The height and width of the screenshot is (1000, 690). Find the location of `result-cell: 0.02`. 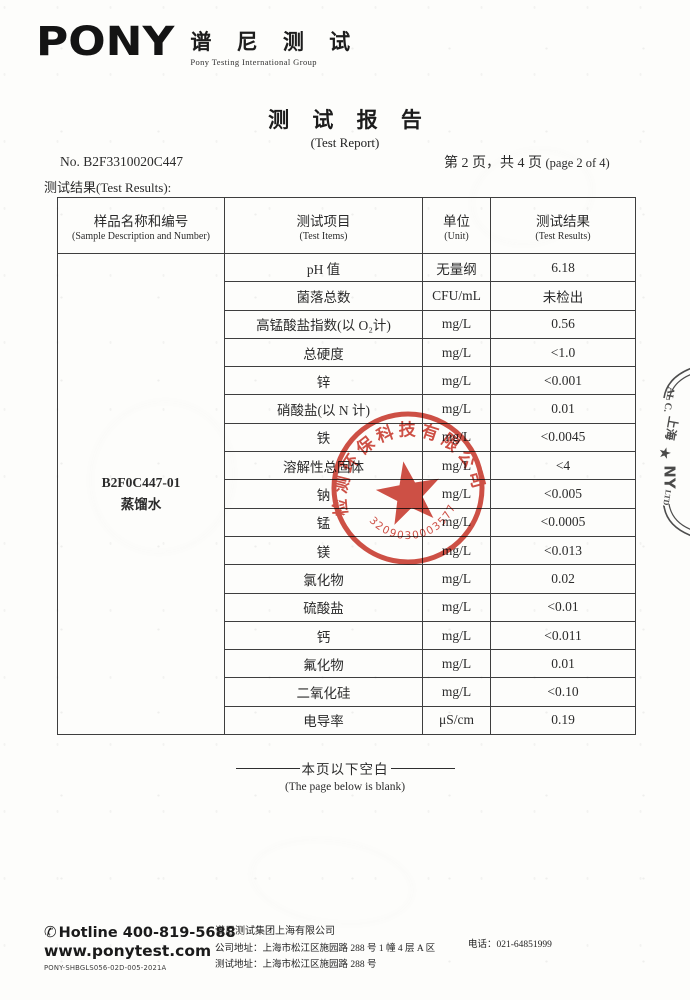

result-cell: 0.02 is located at coordinates (563, 579).